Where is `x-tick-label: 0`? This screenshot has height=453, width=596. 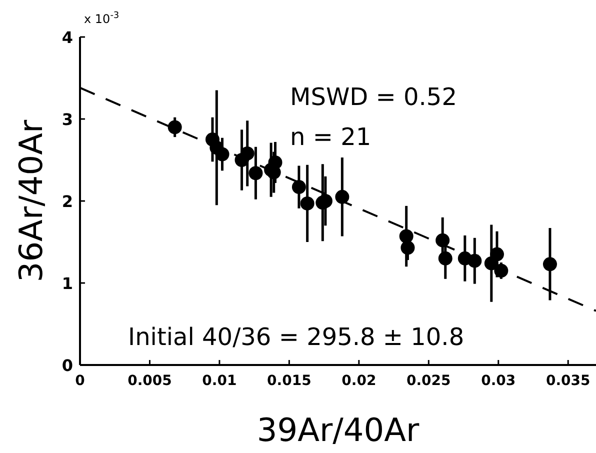
x-tick-label: 0 is located at coordinates (80, 381).